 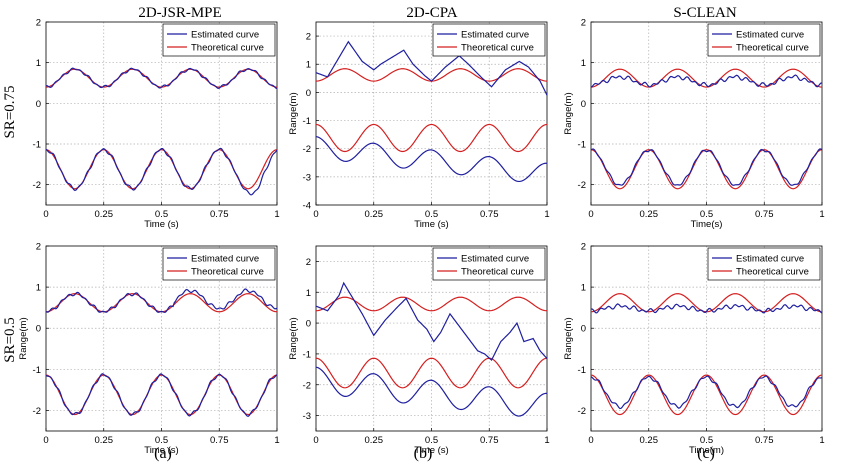 I want to click on panel-label-a: (a), so click(x=163, y=453).